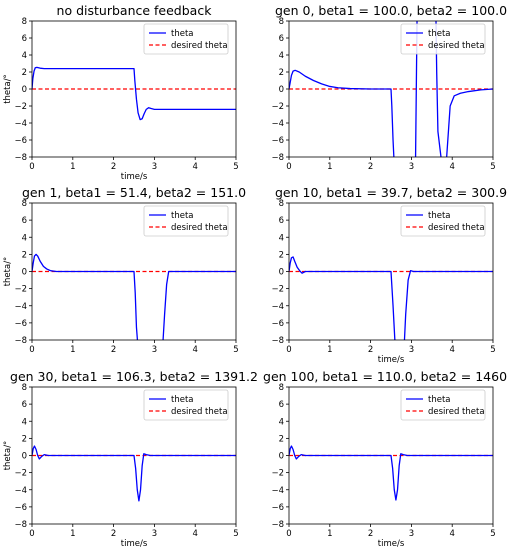 This screenshot has height=550, width=507. I want to click on chart-title: gen 0, beta1 = 100.0, beta2 = 100.0, so click(391, 10).